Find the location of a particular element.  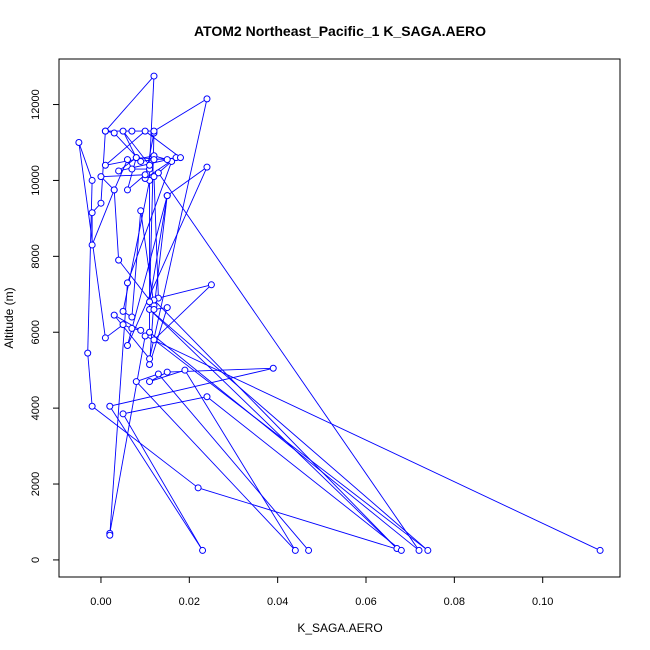

y-tick-label: 8000 is located at coordinates (36, 256).